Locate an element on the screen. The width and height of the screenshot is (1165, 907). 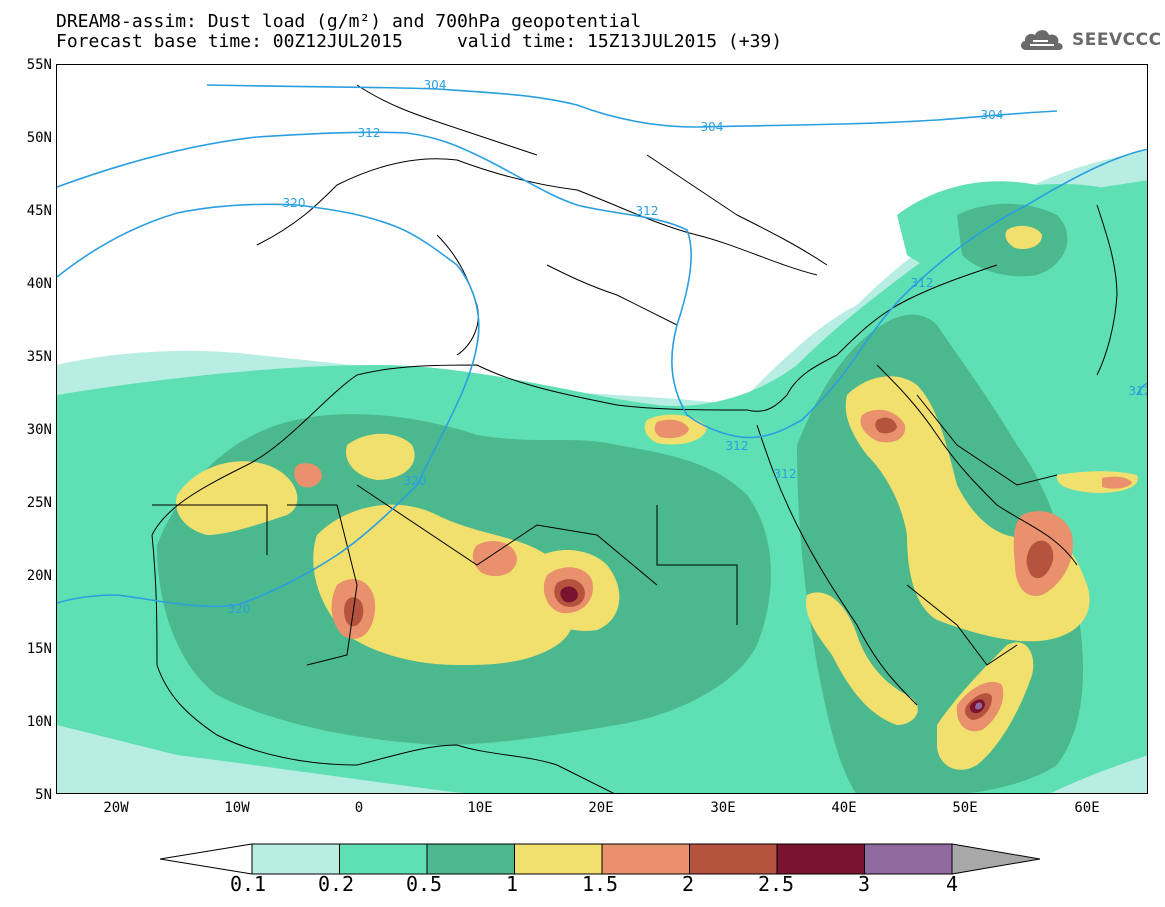
lon-label: 20W is located at coordinates (116, 808).